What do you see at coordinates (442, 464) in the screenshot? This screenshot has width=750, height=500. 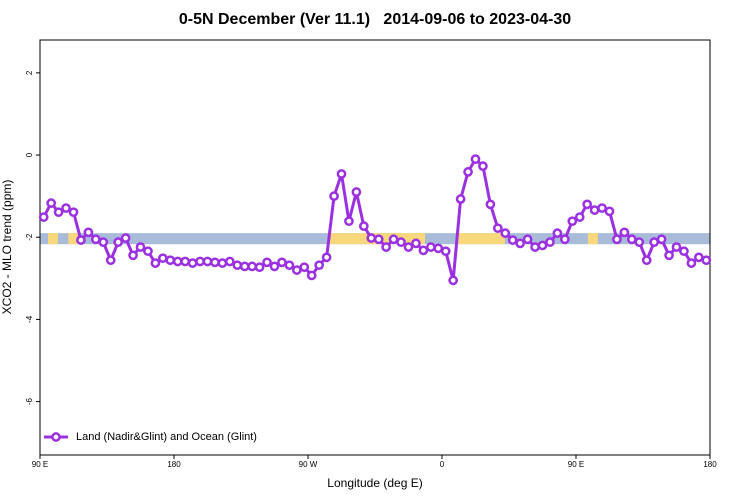 I see `x-tick-label: 0` at bounding box center [442, 464].